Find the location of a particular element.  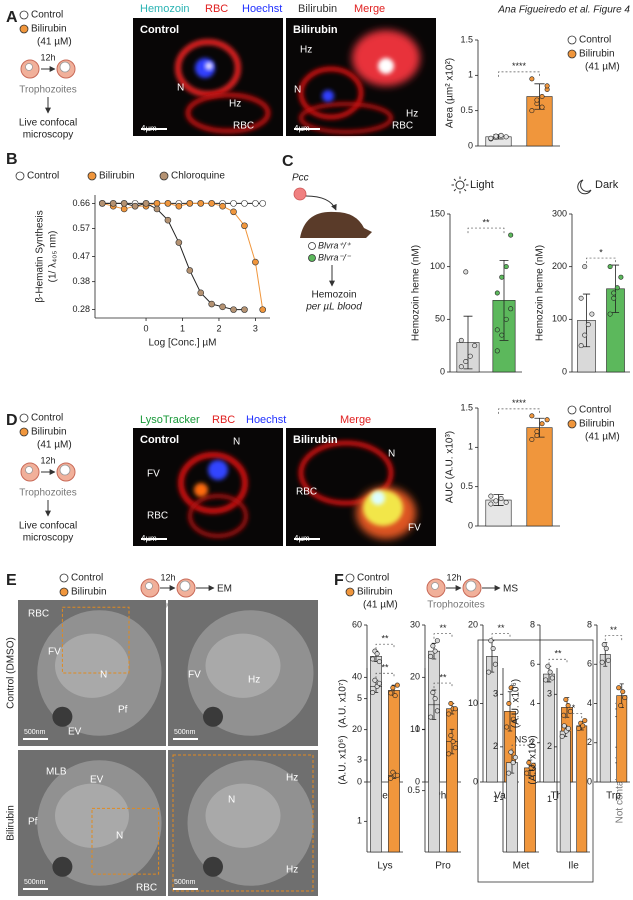

y-tick-label: 40 is located at coordinates (357, 677).